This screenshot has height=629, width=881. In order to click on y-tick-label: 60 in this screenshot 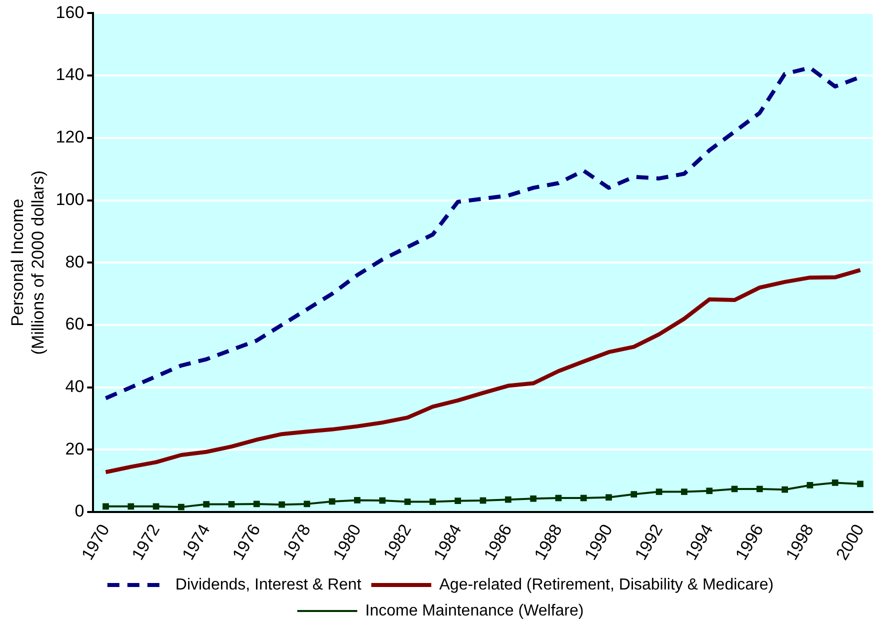, I will do `click(74, 324)`.